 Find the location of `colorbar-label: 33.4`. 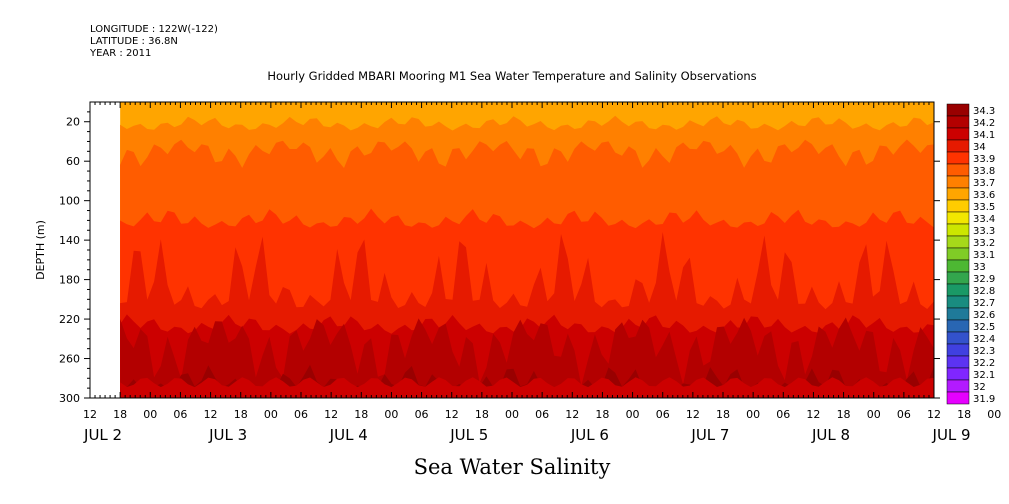

colorbar-label: 33.4 is located at coordinates (984, 219).